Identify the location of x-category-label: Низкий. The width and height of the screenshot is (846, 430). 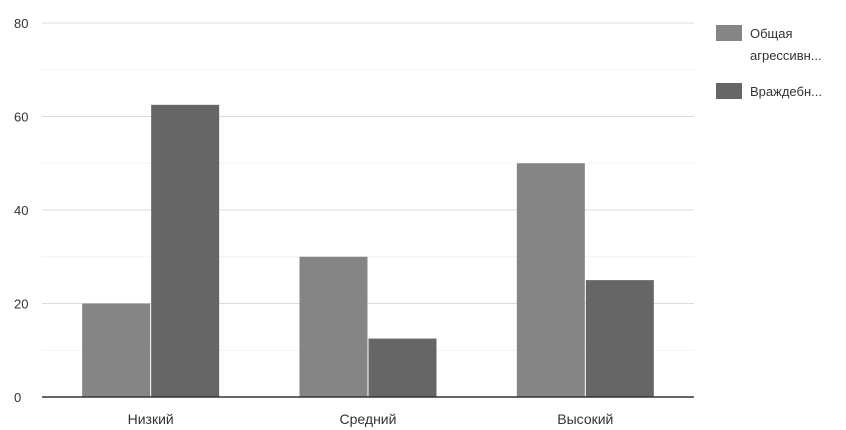
(151, 419).